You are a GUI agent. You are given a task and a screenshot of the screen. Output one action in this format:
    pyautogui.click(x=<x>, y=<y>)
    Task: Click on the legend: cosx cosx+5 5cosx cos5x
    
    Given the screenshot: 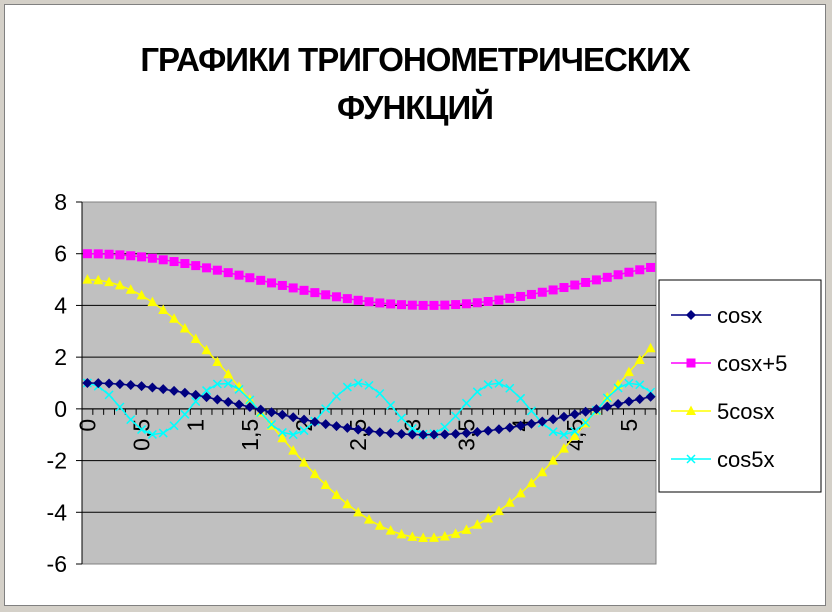 What is the action you would take?
    pyautogui.click(x=740, y=386)
    